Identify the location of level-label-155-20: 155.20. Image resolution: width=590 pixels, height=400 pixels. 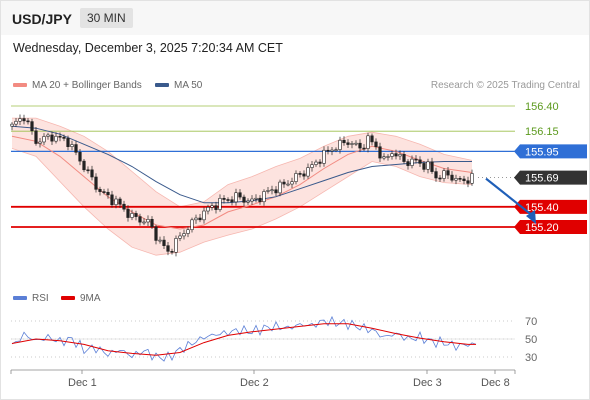
(542, 228).